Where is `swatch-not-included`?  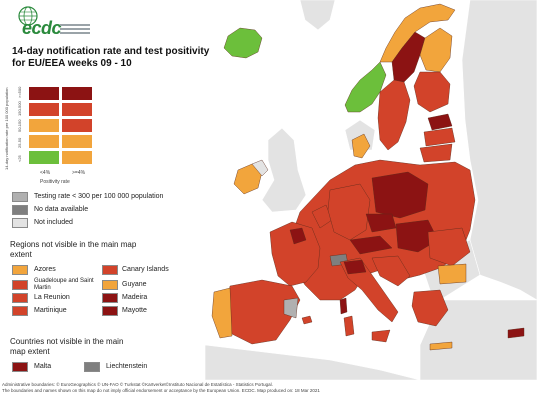
swatch-not-included is located at coordinates (20, 223).